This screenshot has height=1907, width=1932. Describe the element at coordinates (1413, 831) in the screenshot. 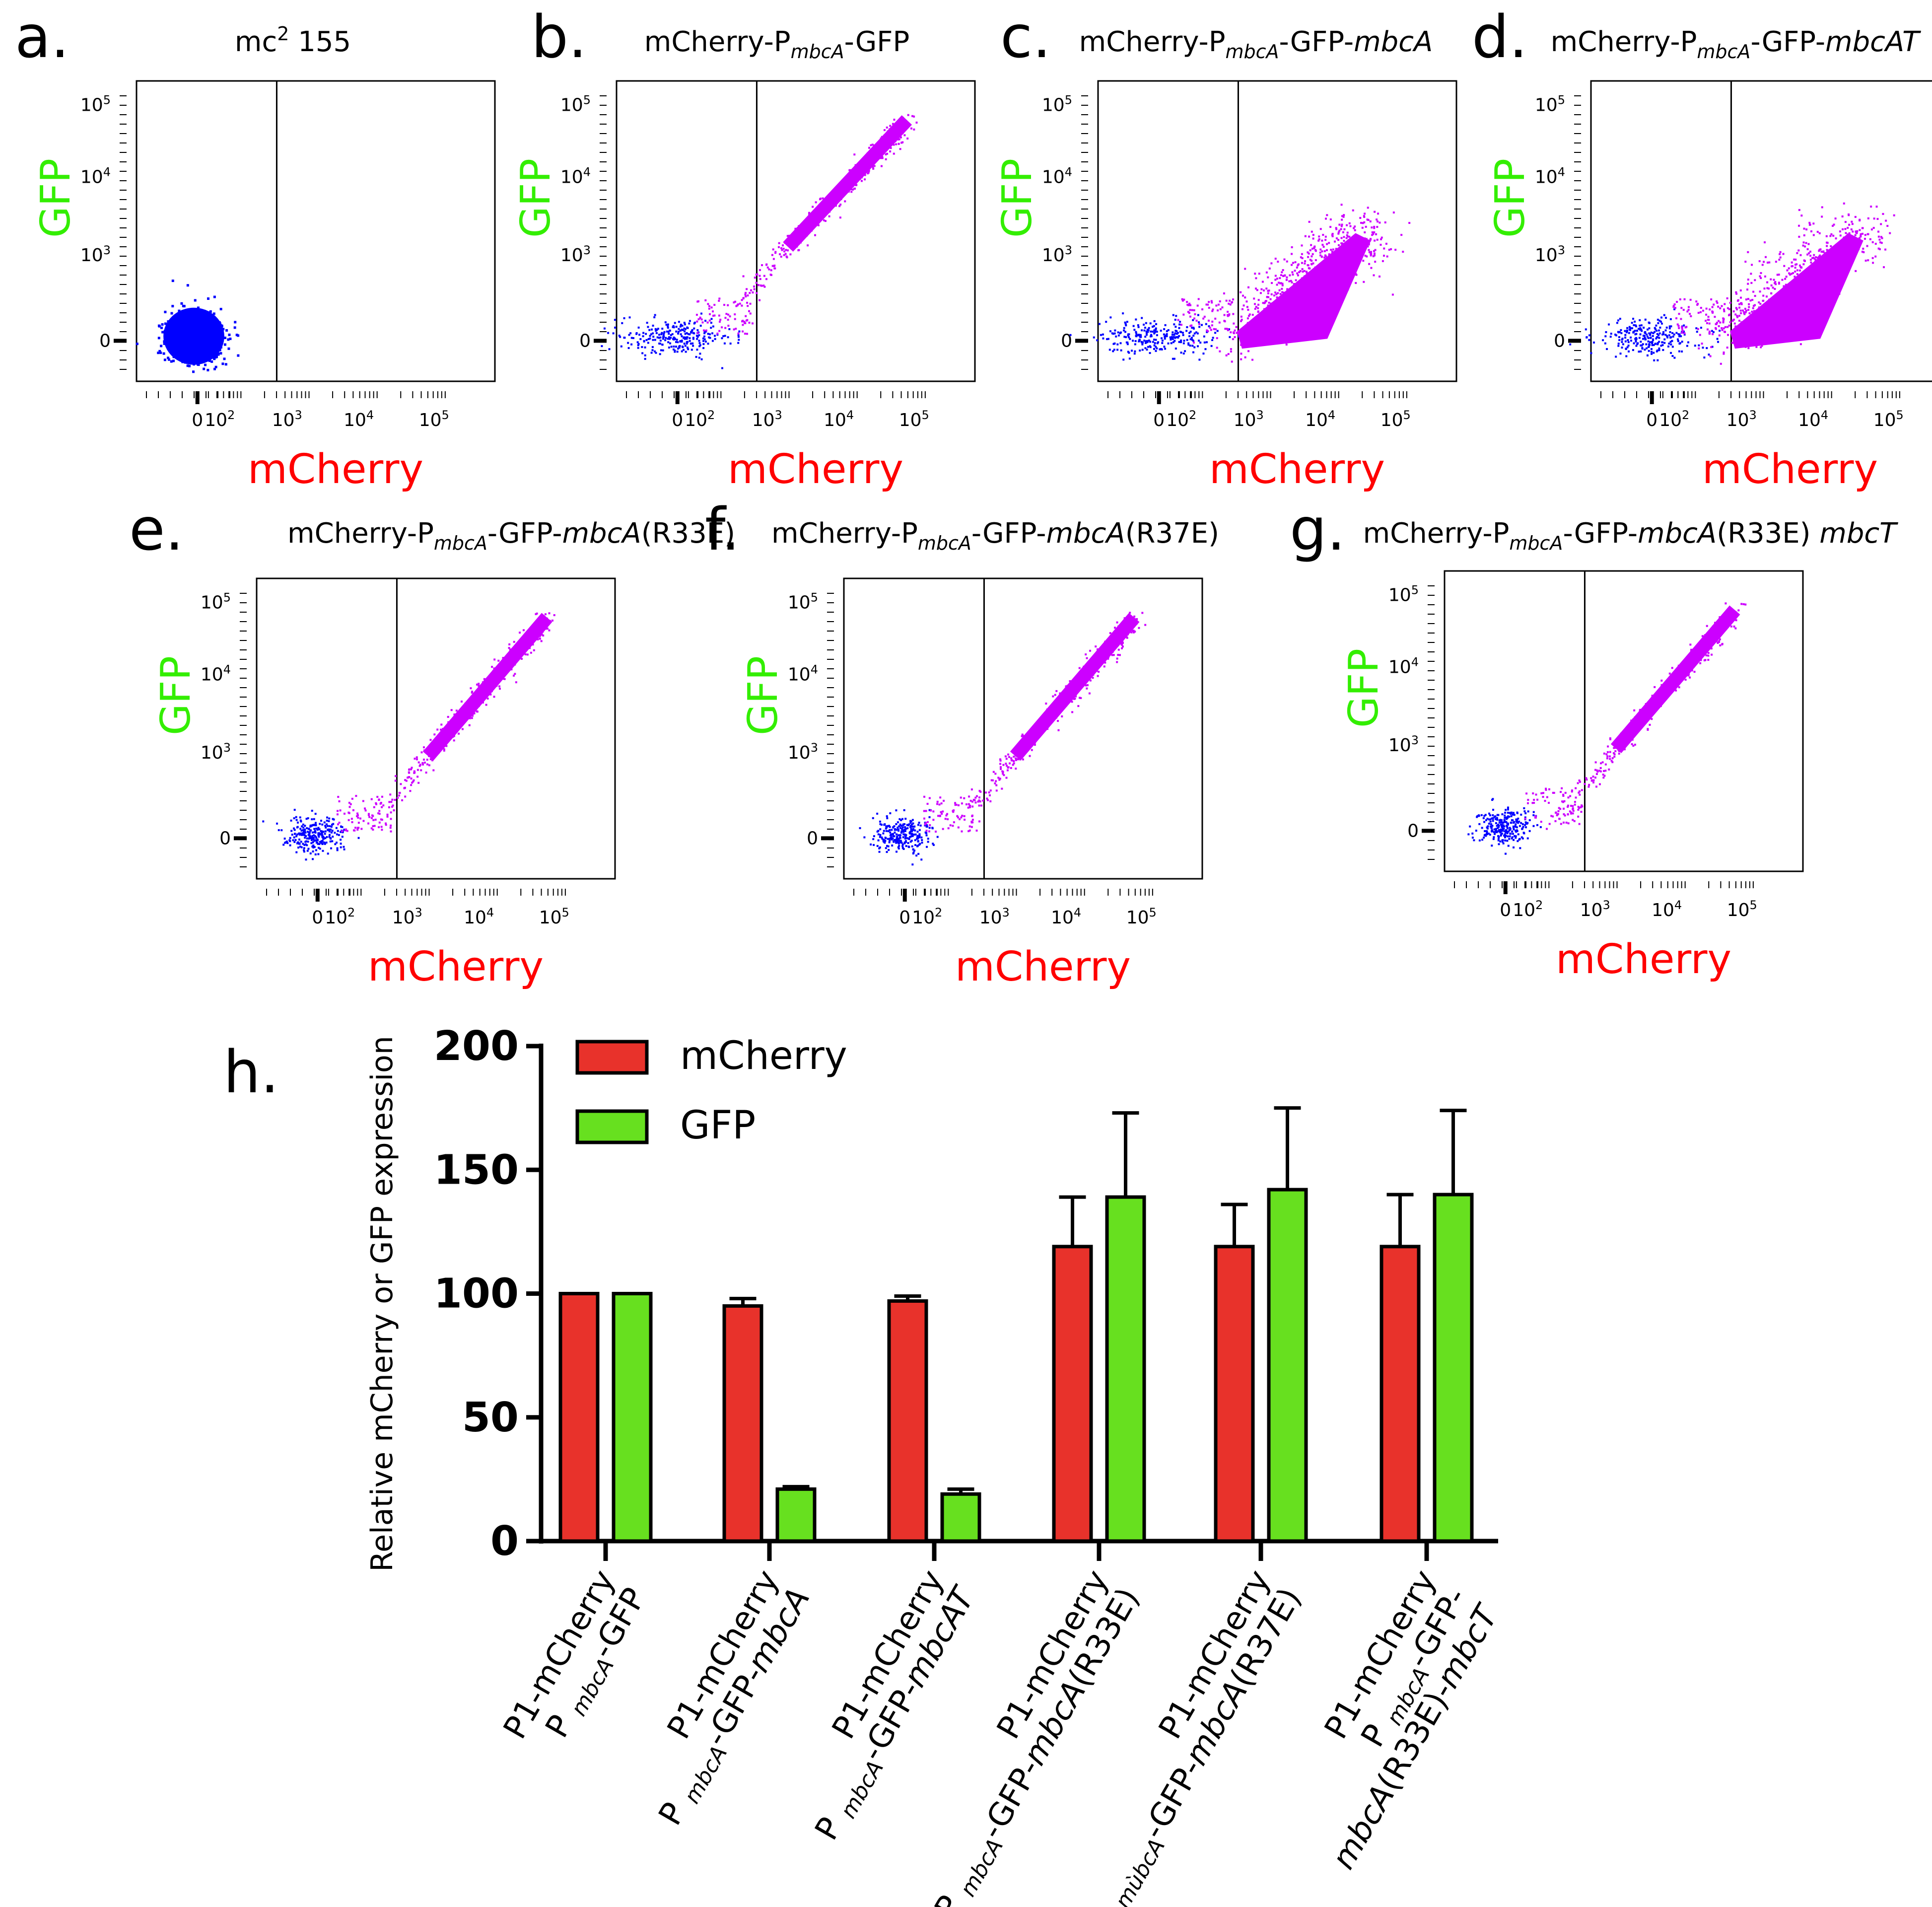

I see `y-tick-label-g-0: 0` at that location.